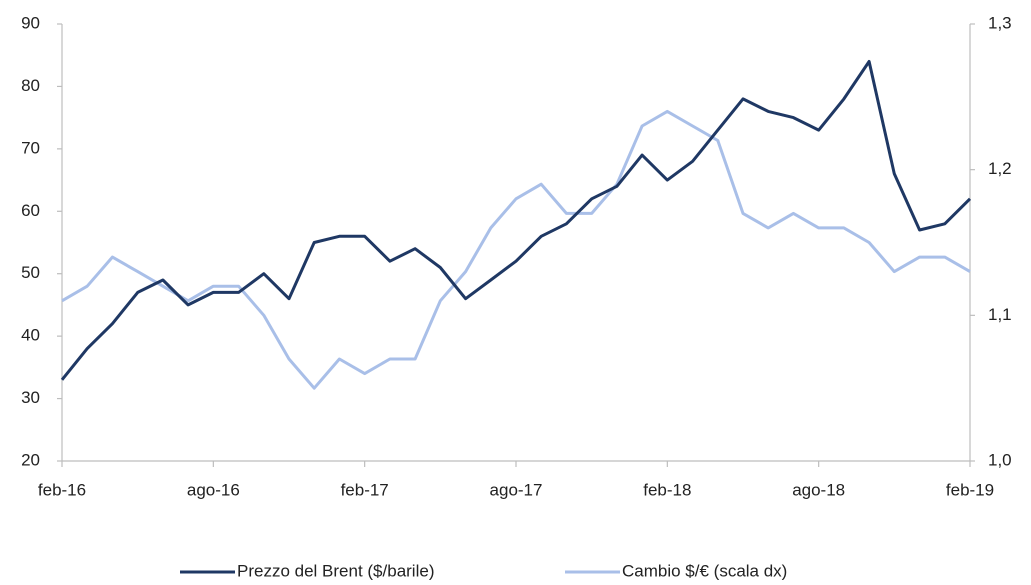 Image resolution: width=1031 pixels, height=585 pixels. I want to click on x-tick-label: feb-18, so click(667, 489).